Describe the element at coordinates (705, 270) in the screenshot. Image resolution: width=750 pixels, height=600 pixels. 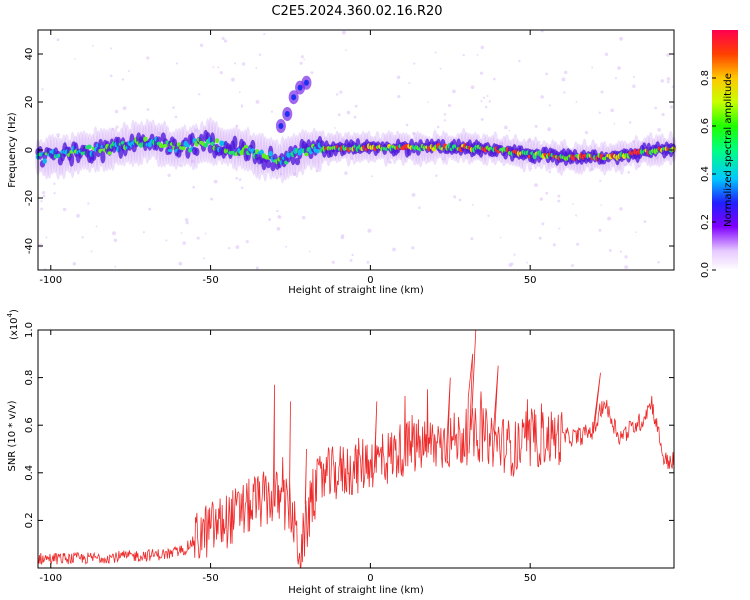
I see `colorbar-tick-label: 0.0` at that location.